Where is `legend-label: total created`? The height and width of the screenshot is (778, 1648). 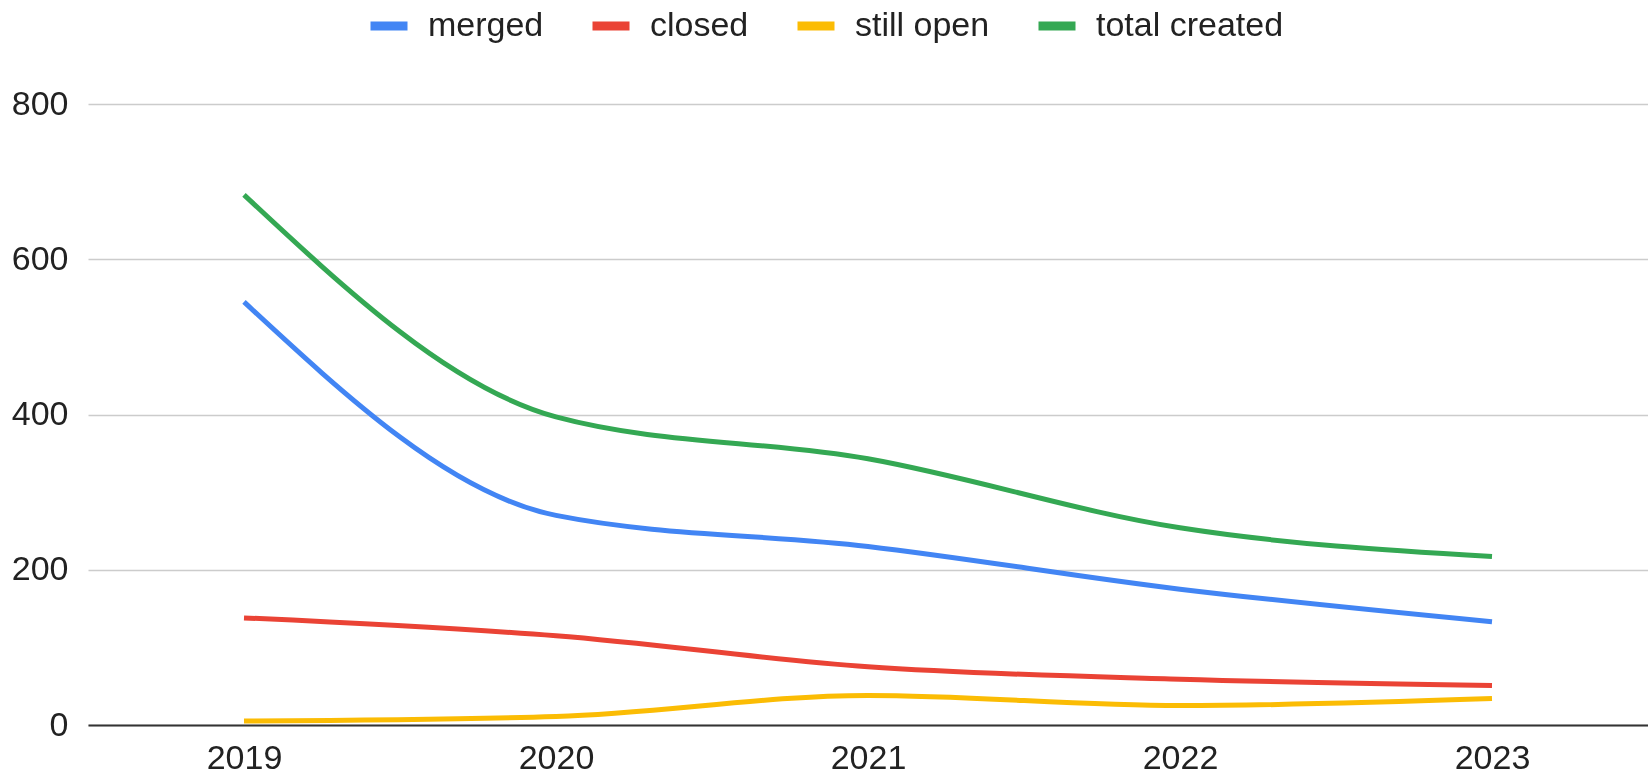 legend-label: total created is located at coordinates (1190, 24).